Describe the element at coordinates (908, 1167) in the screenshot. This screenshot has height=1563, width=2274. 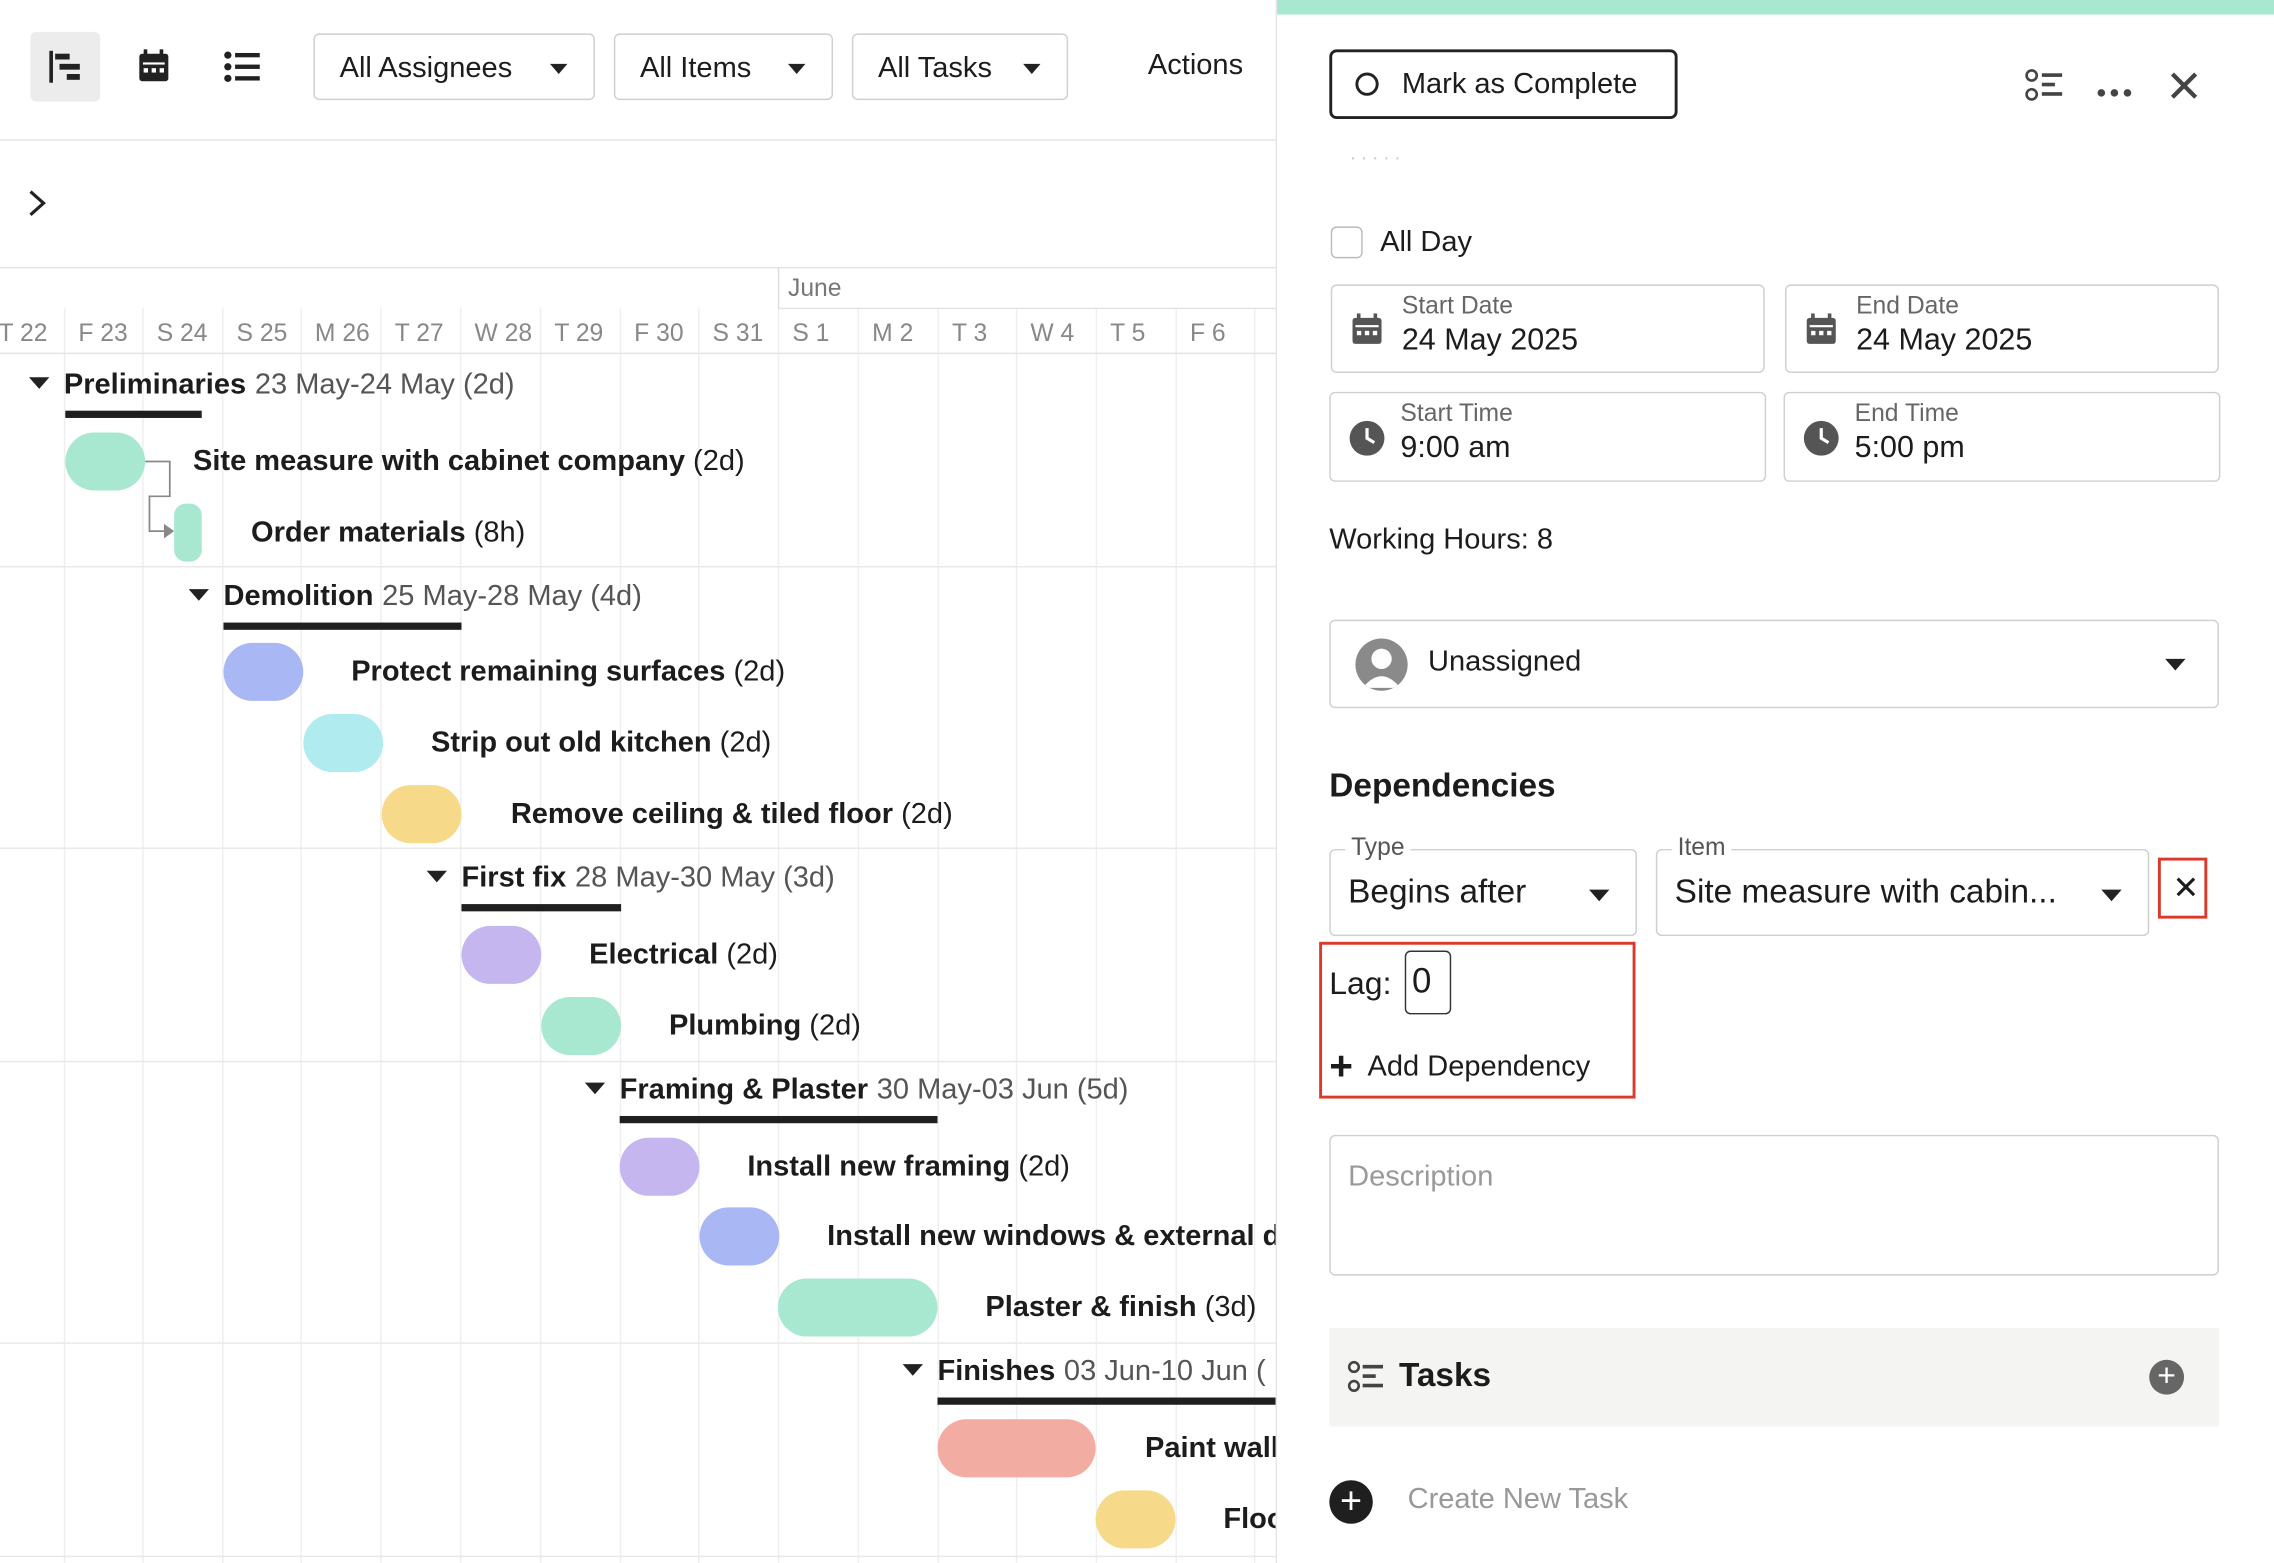
I see `task-label: Install new framing (2d)` at that location.